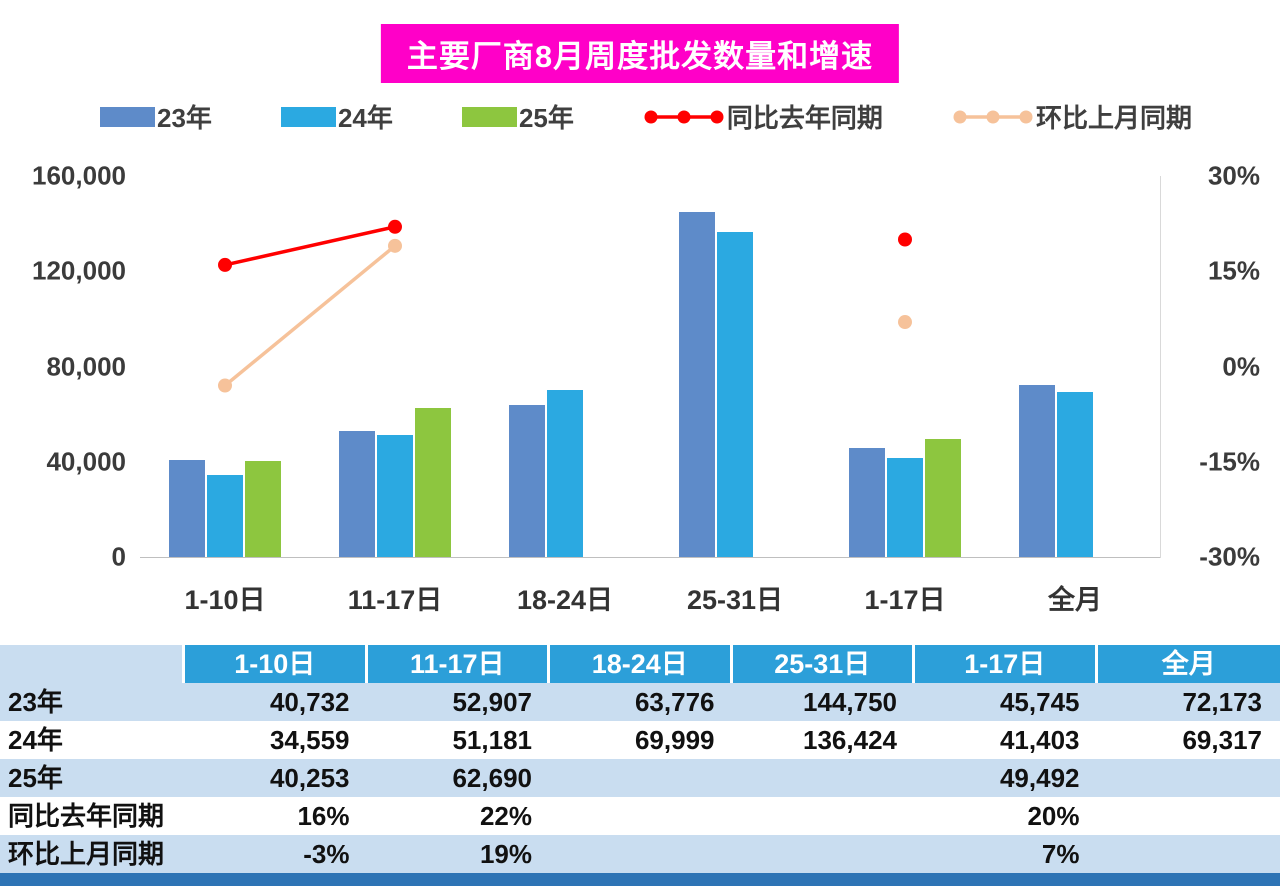 Image resolution: width=1280 pixels, height=887 pixels. I want to click on left-axis-tick: 80,000, so click(86, 366).